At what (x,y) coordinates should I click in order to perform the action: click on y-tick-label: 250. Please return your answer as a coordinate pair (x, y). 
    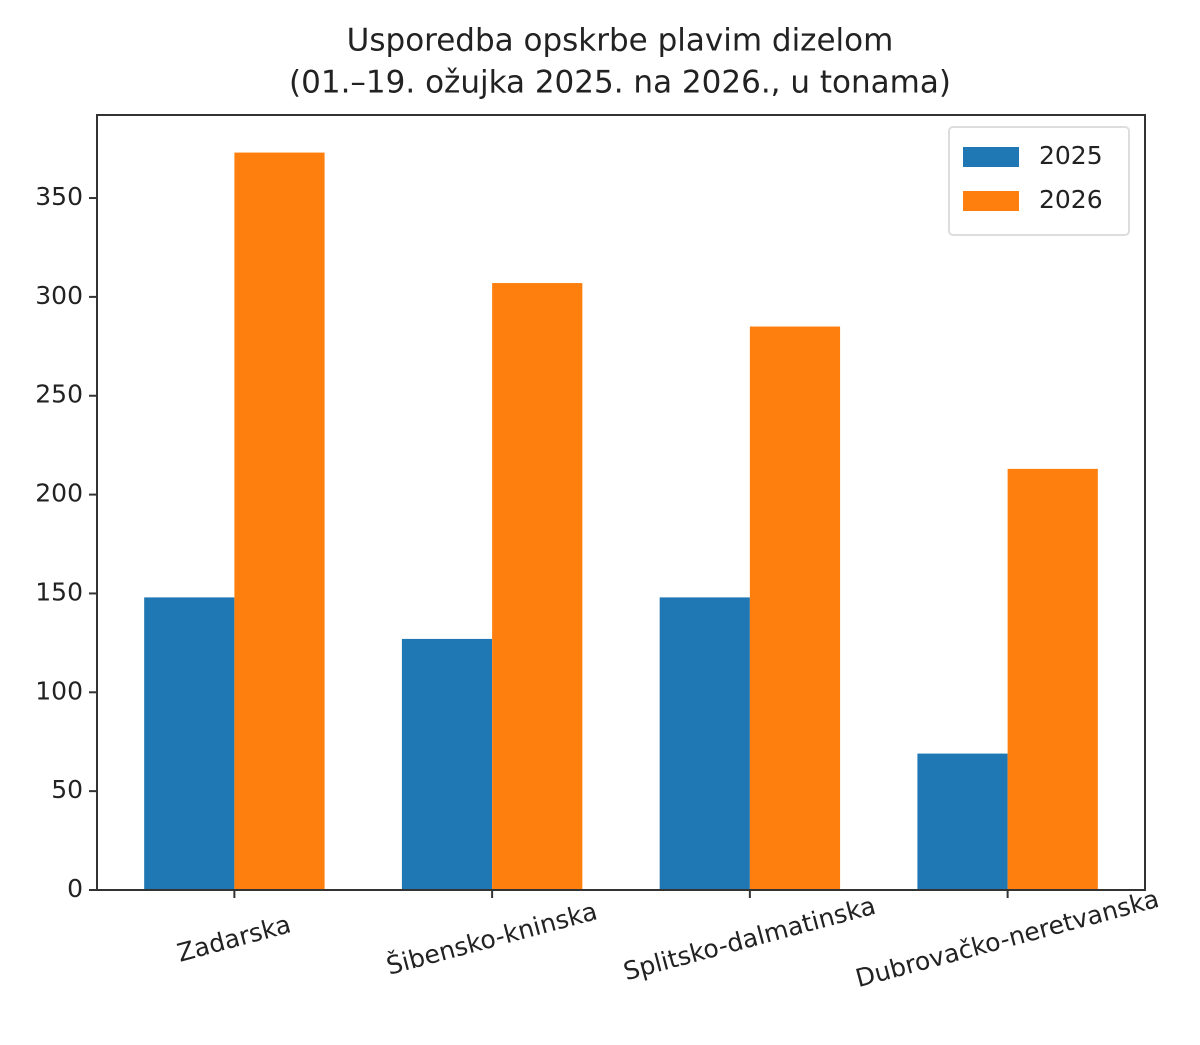
    Looking at the image, I should click on (59, 394).